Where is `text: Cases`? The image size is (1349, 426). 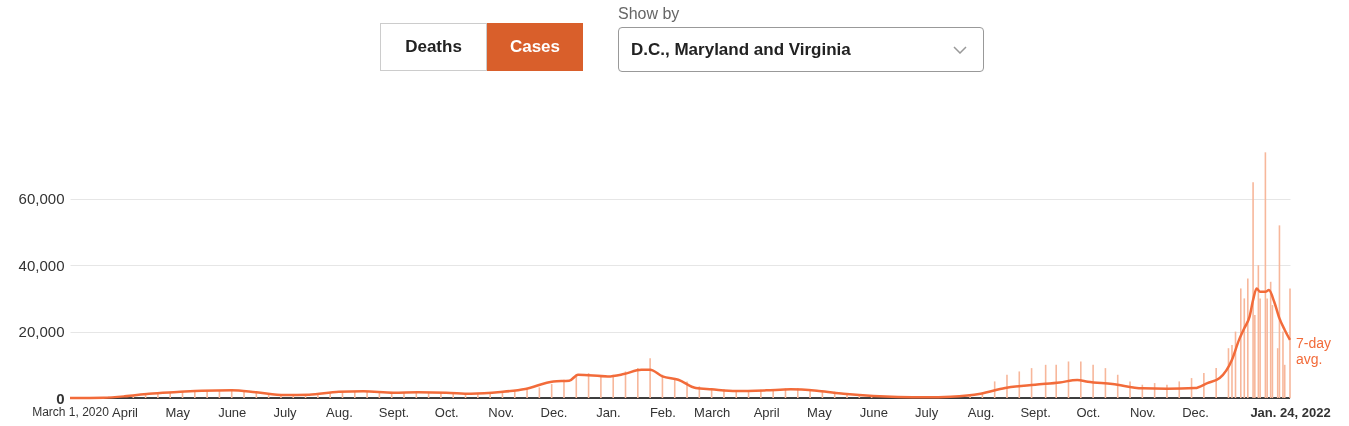 text: Cases is located at coordinates (535, 47).